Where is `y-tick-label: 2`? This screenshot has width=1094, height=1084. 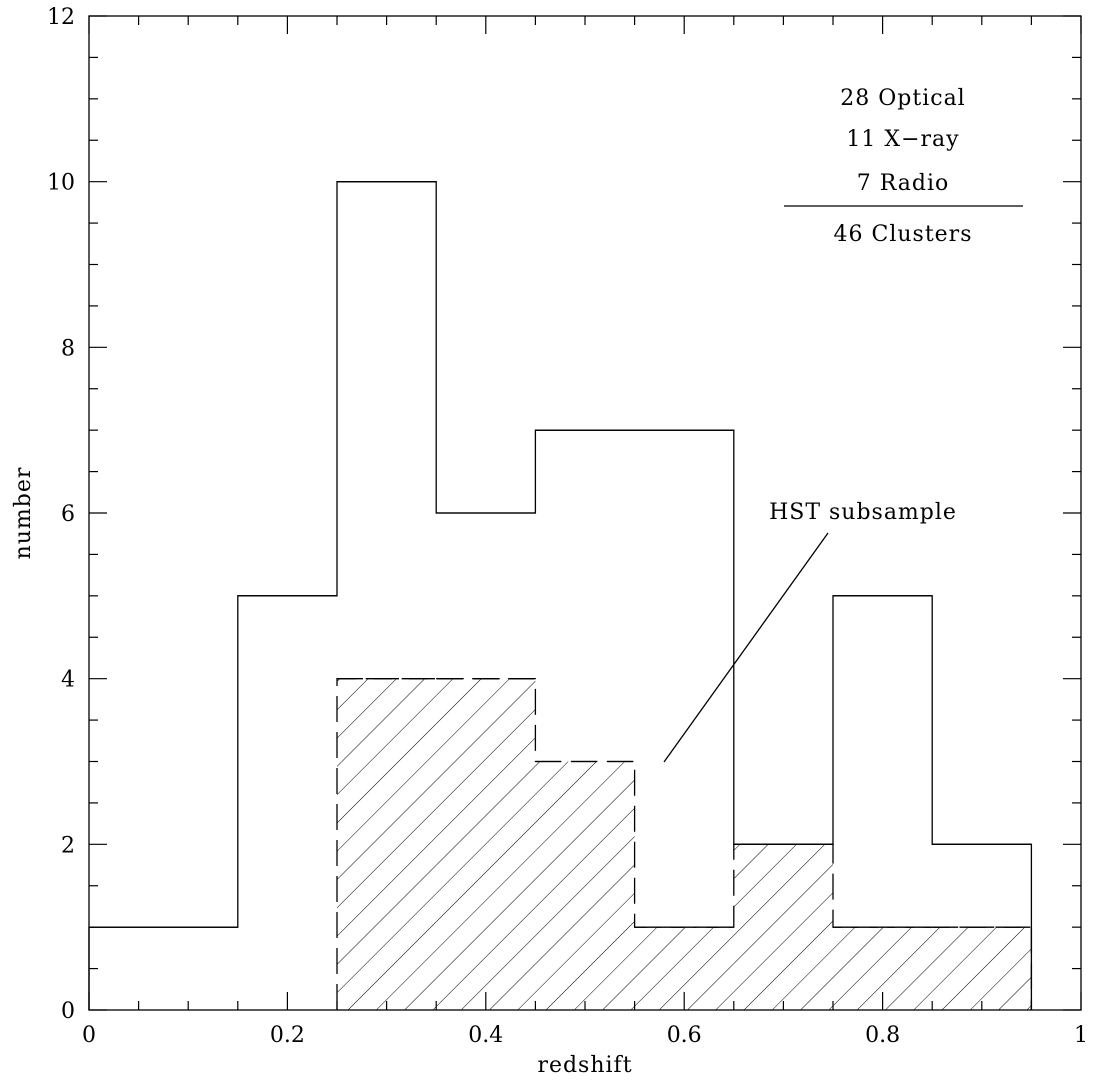
y-tick-label: 2 is located at coordinates (68, 845).